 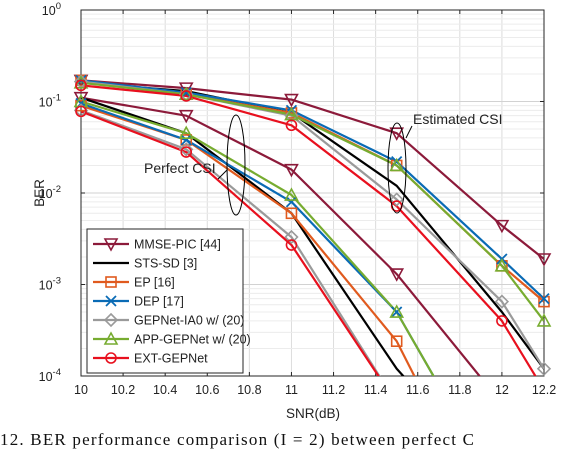 What do you see at coordinates (459, 390) in the screenshot?
I see `x-tick-label: 11.8` at bounding box center [459, 390].